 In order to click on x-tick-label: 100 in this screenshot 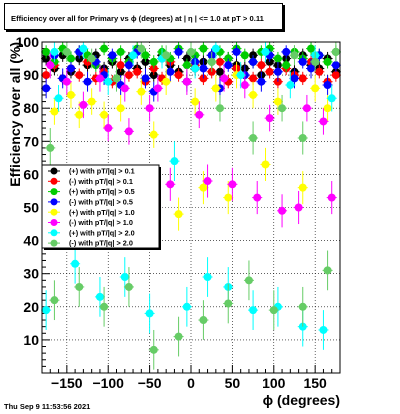, I will do `click(274, 383)`.